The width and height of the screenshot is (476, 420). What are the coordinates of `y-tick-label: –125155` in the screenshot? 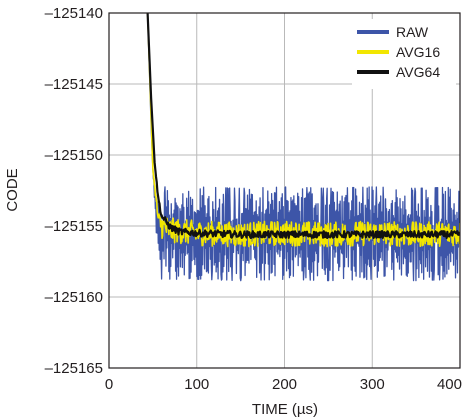 It's located at (74, 226).